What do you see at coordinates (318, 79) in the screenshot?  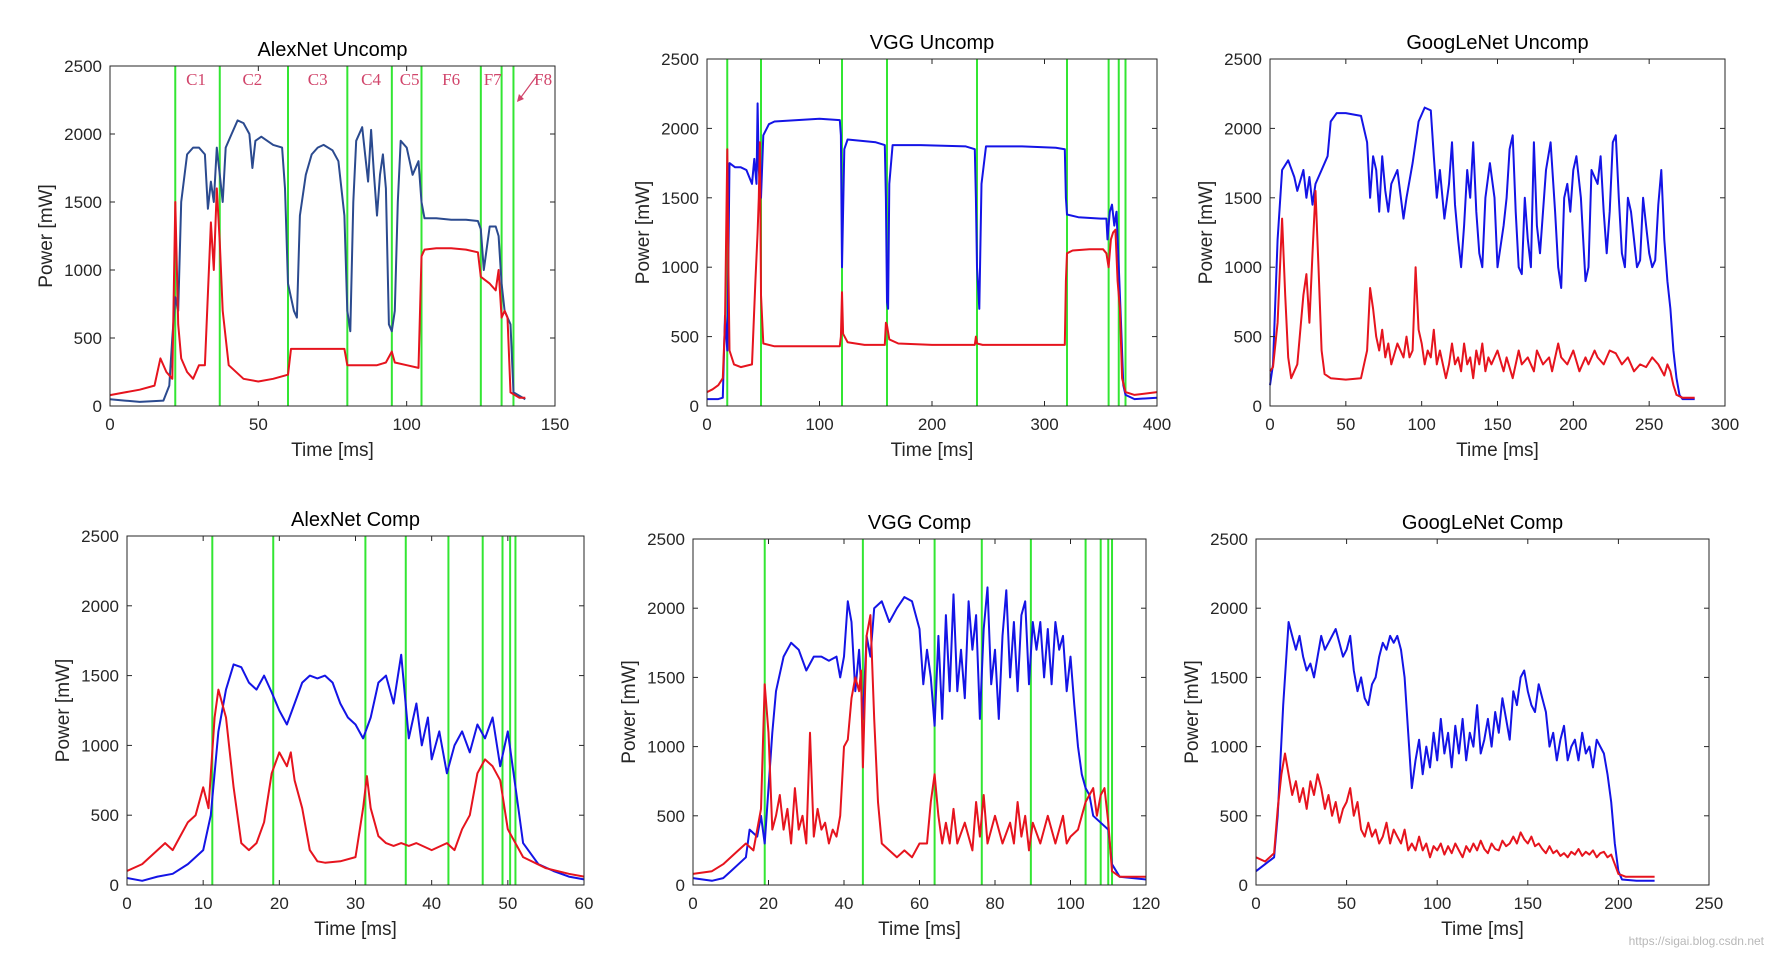 I see `layer-label: C3` at bounding box center [318, 79].